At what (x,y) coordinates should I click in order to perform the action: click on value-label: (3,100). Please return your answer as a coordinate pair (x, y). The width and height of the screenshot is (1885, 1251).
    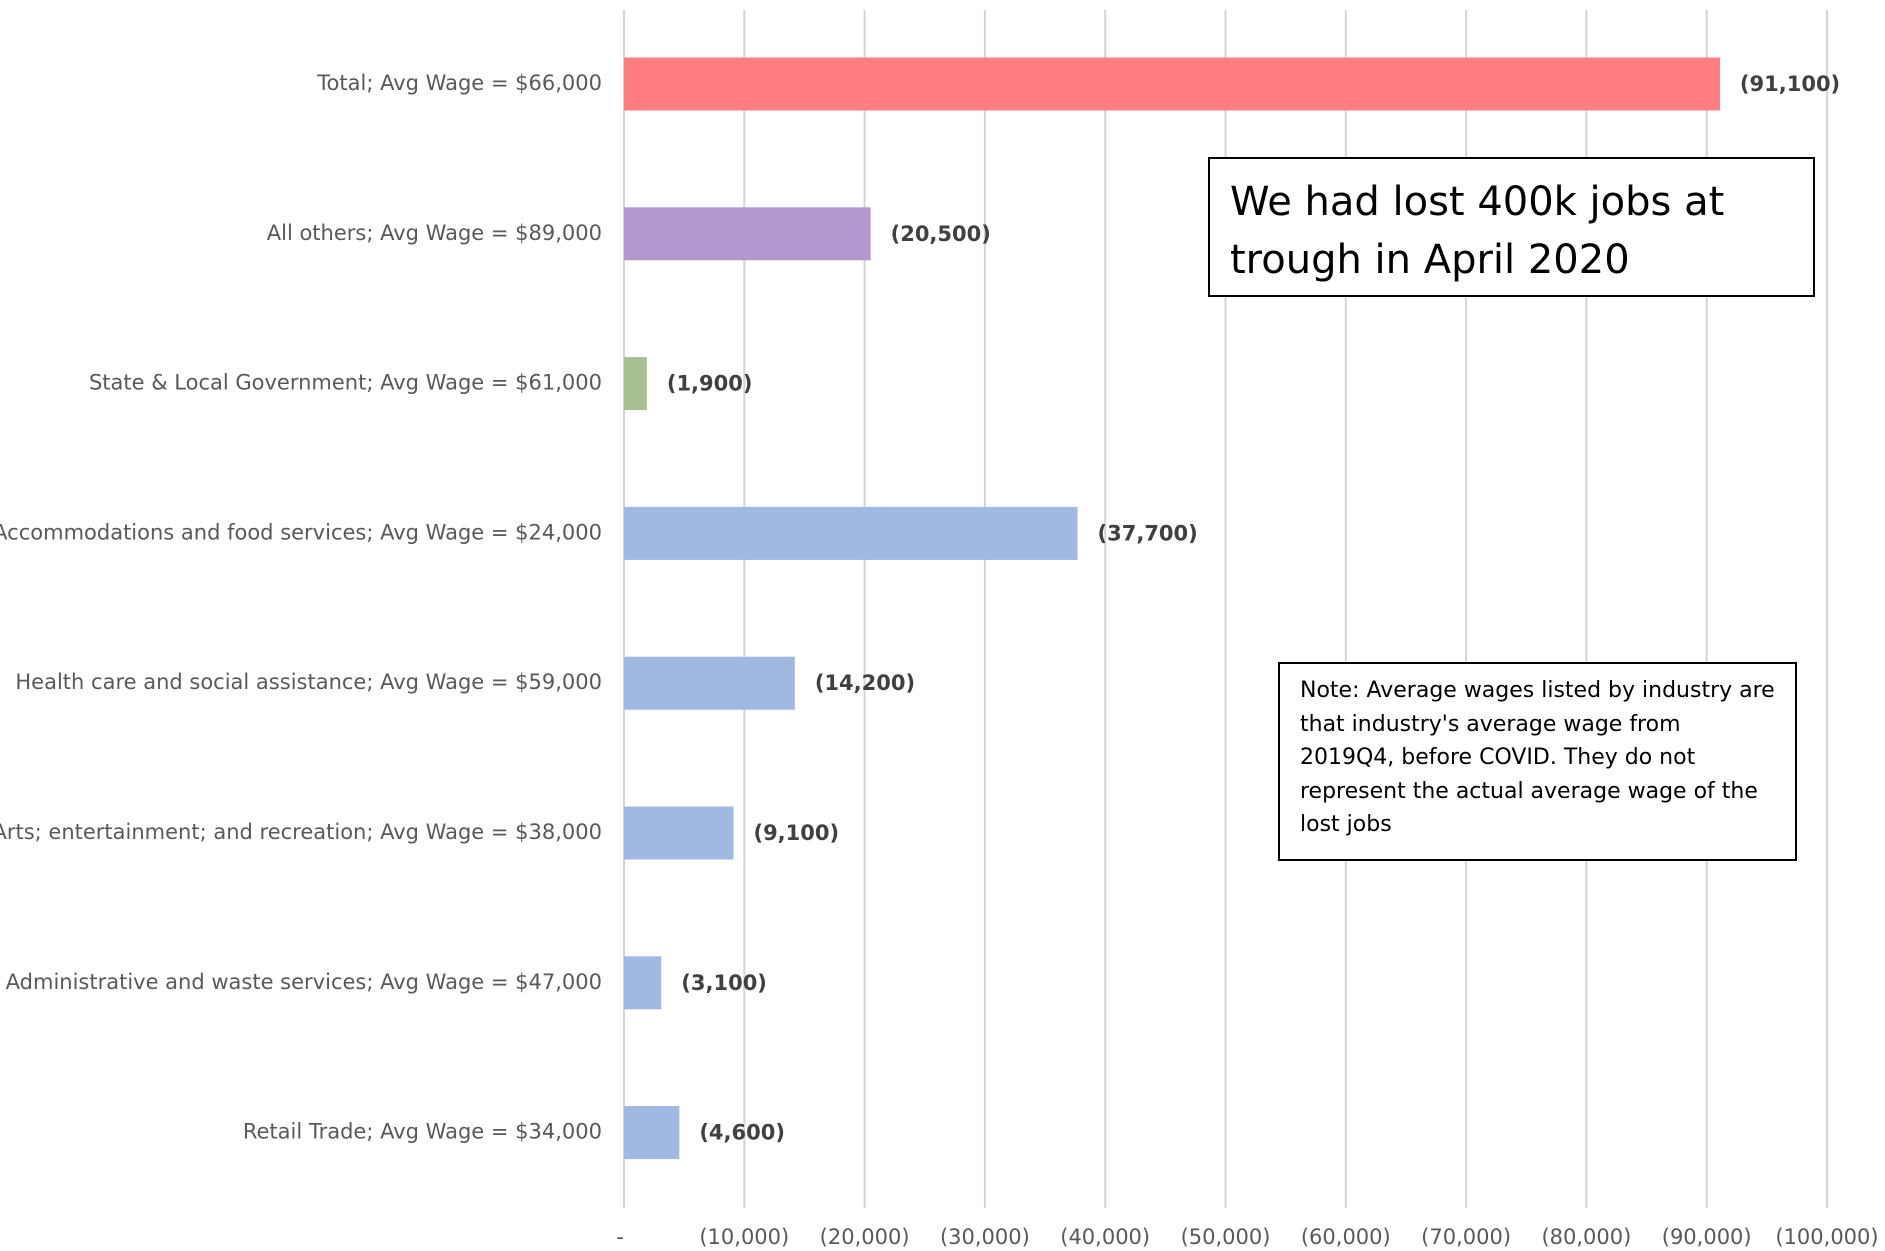
    Looking at the image, I should click on (724, 983).